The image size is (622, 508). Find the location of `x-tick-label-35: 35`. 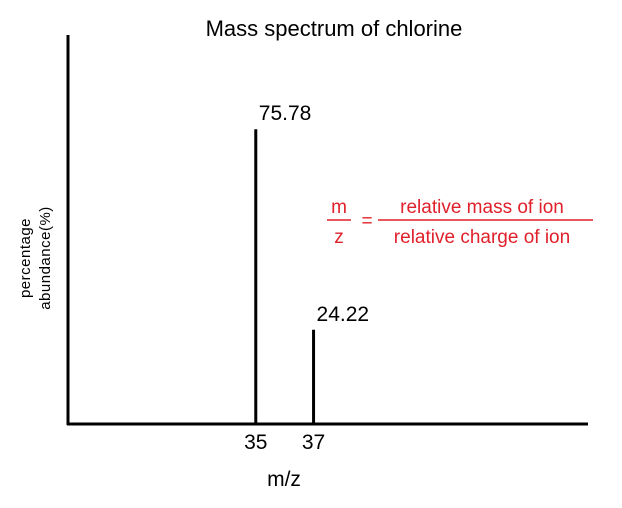

x-tick-label-35: 35 is located at coordinates (255, 442).